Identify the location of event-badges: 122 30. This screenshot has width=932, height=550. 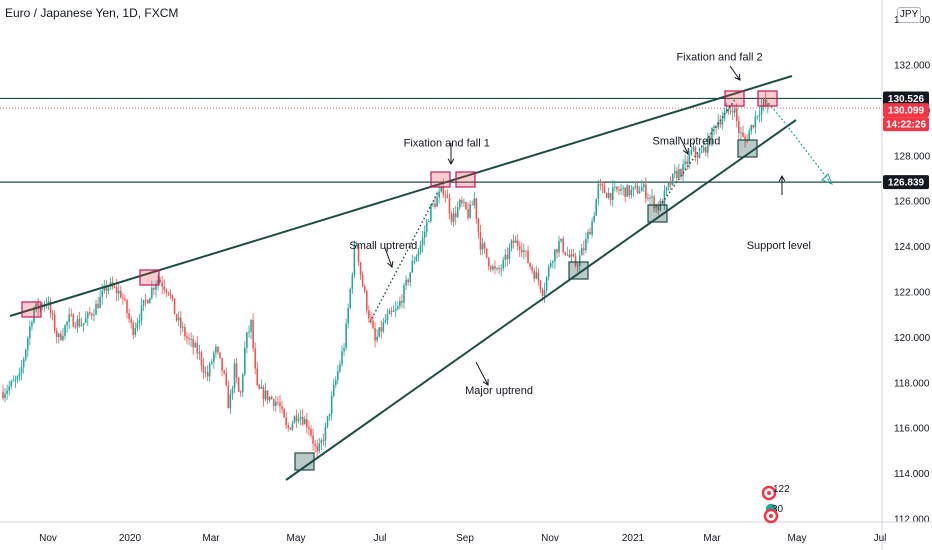
(775, 504).